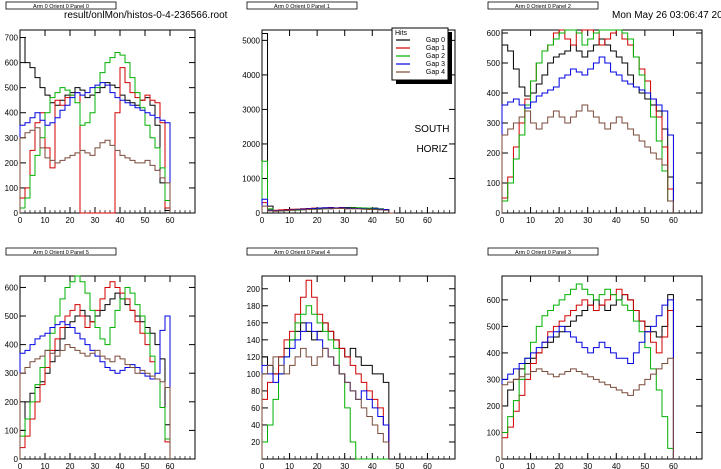 Image resolution: width=721 pixels, height=469 pixels. I want to click on panel-title: Arm 0 Orient 0 Panel 0, so click(61, 7).